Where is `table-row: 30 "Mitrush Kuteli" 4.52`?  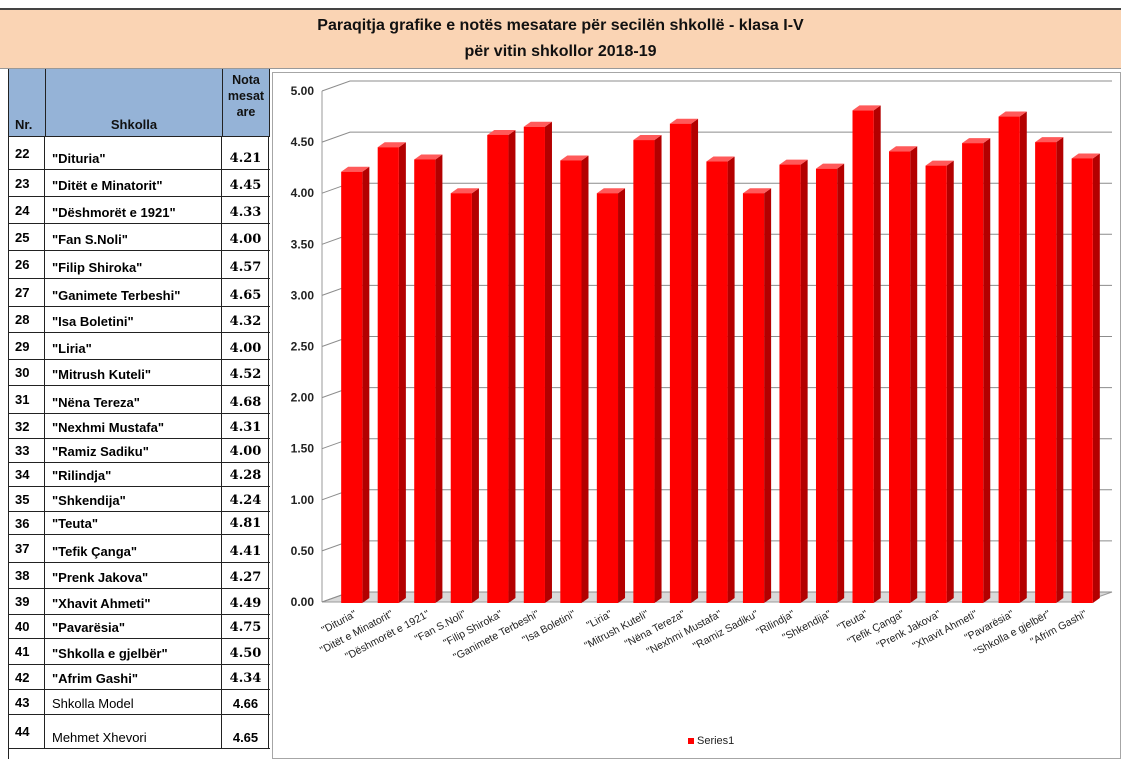
table-row: 30 "Mitrush Kuteli" 4.52 is located at coordinates (139, 373).